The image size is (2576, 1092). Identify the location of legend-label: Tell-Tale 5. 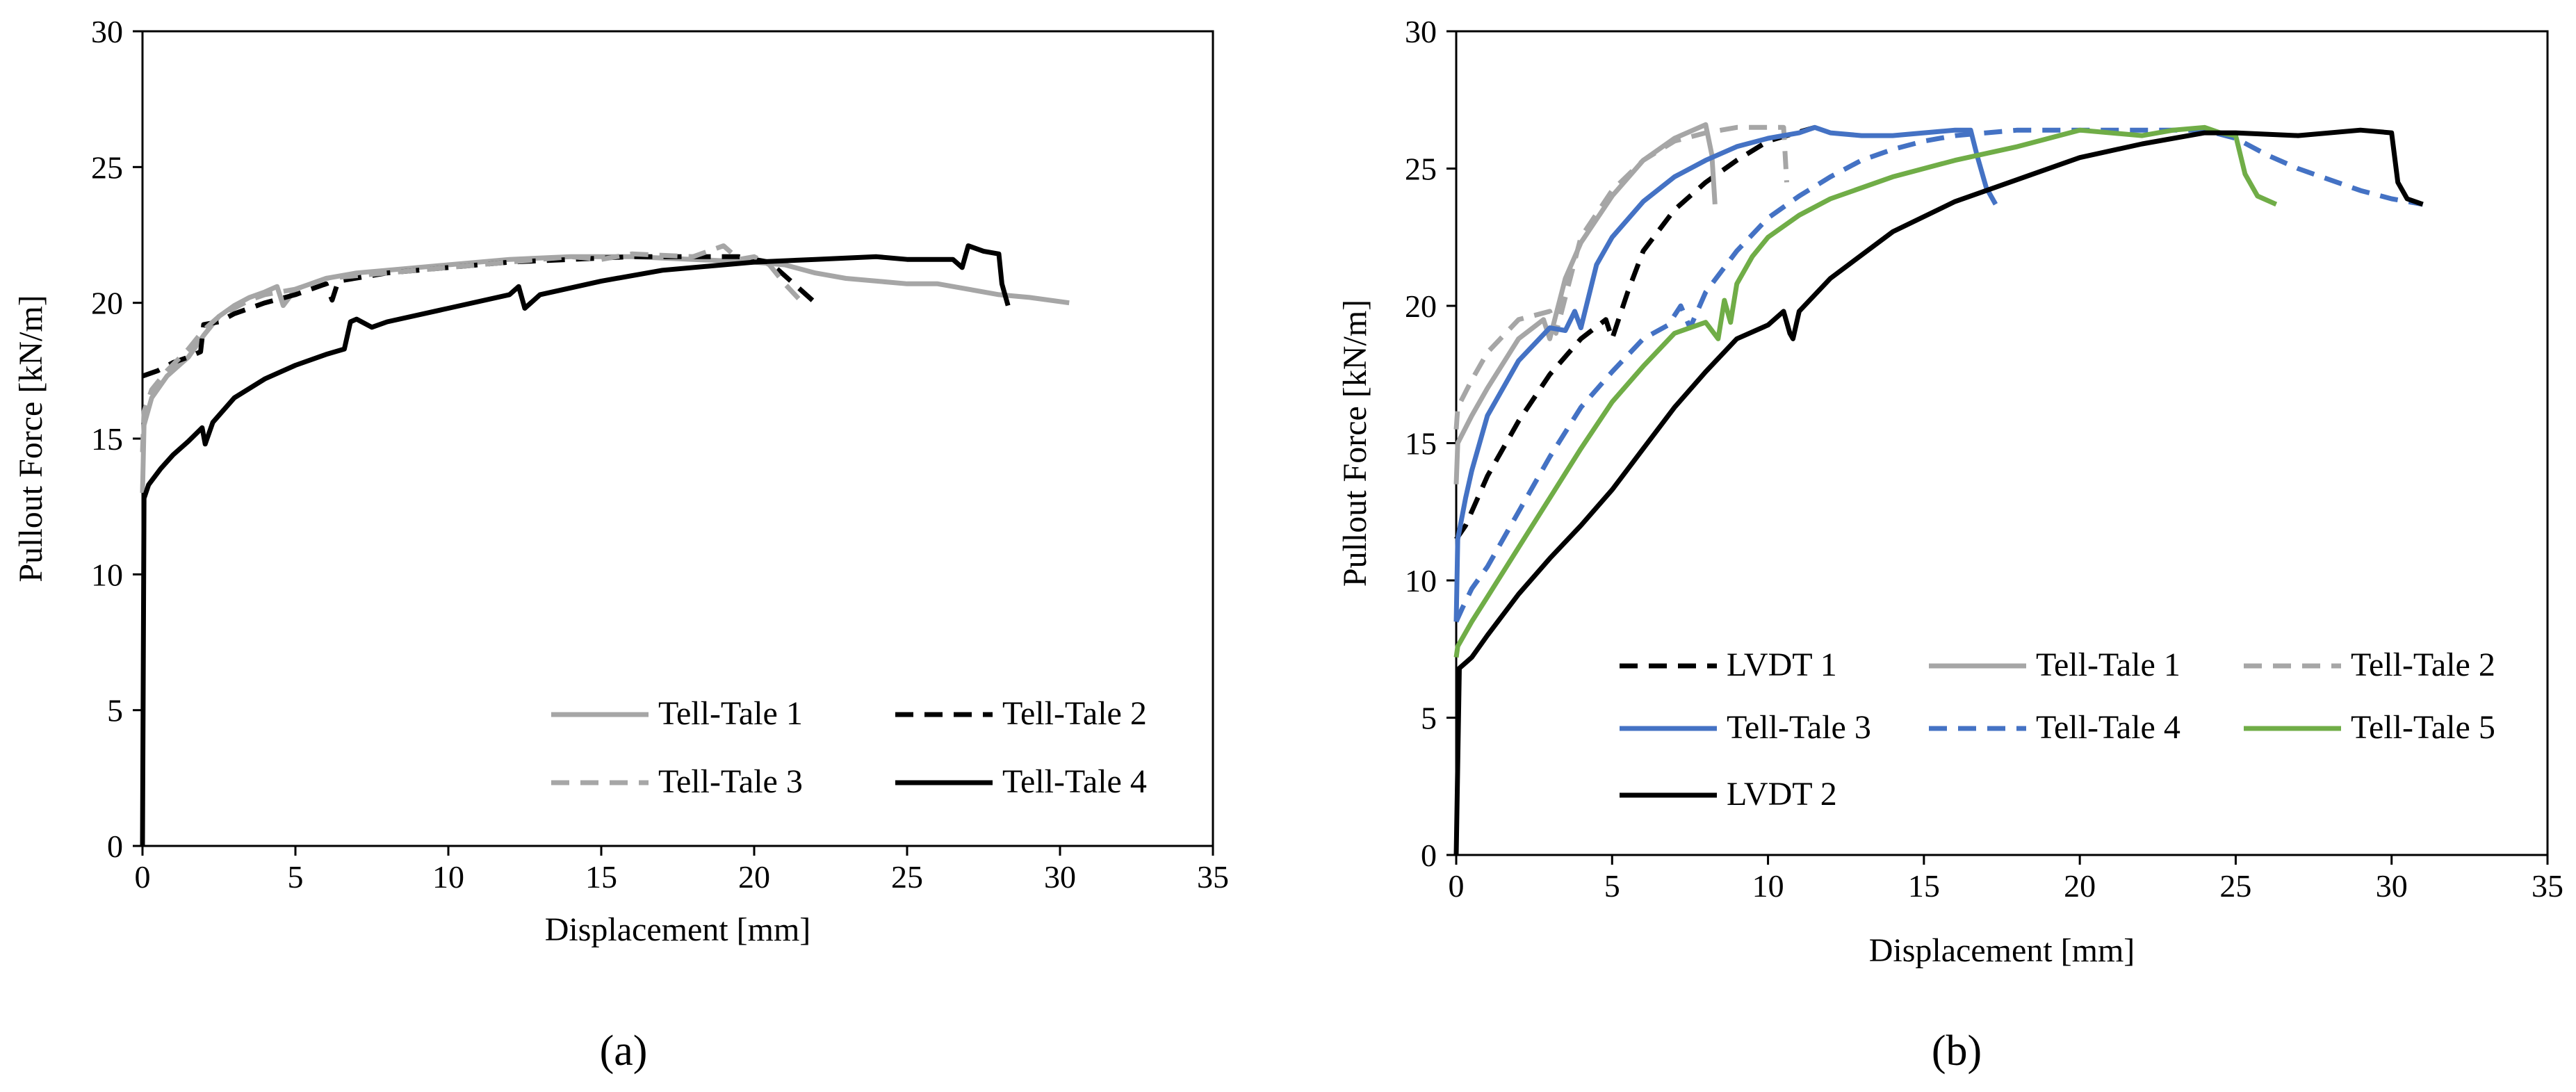
(2423, 727).